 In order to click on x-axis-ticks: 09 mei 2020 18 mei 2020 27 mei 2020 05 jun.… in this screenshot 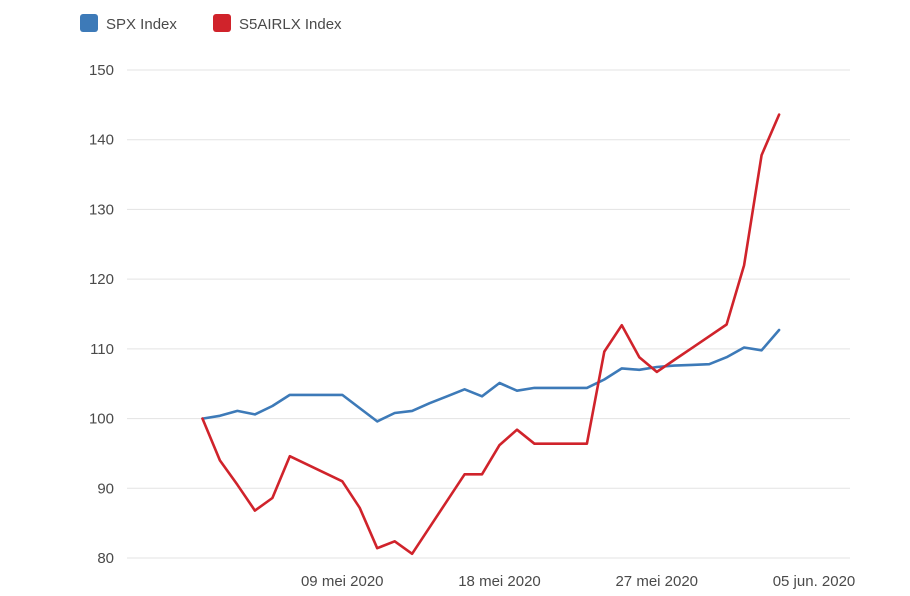, I will do `click(578, 581)`.